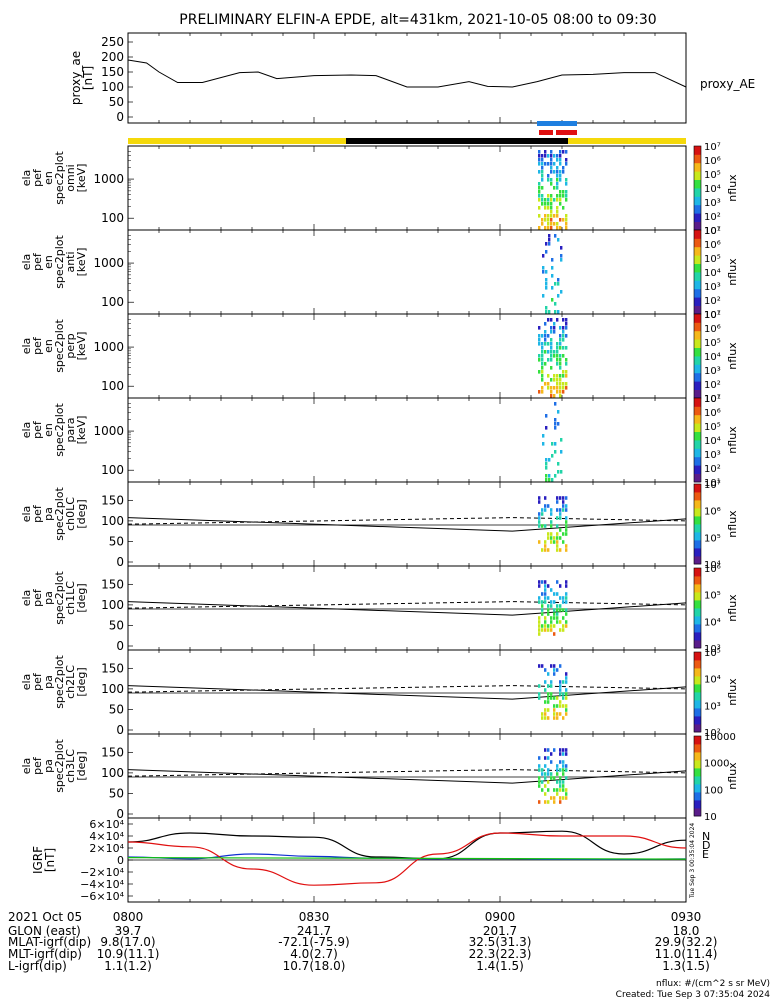 This screenshot has height=1000, width=775. Describe the element at coordinates (716, 764) in the screenshot. I see `pa-spec2plot-ch3LC-colorbar-tick-label: 1000` at that location.